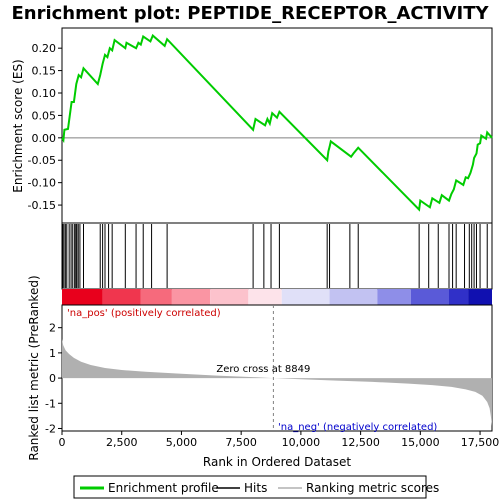  I want to click on hits-panel-frame, so click(277, 256).